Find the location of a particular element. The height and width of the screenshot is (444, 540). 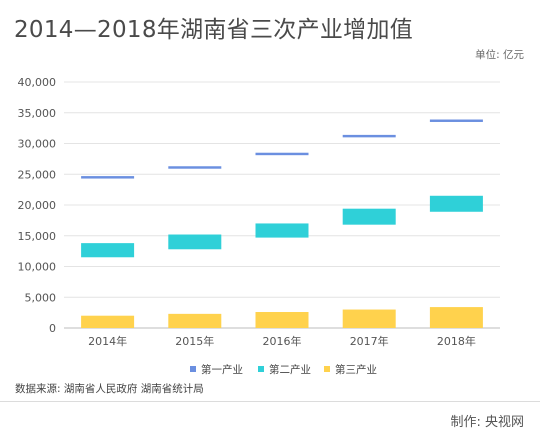

x-tick-label: 2016年 is located at coordinates (282, 341).